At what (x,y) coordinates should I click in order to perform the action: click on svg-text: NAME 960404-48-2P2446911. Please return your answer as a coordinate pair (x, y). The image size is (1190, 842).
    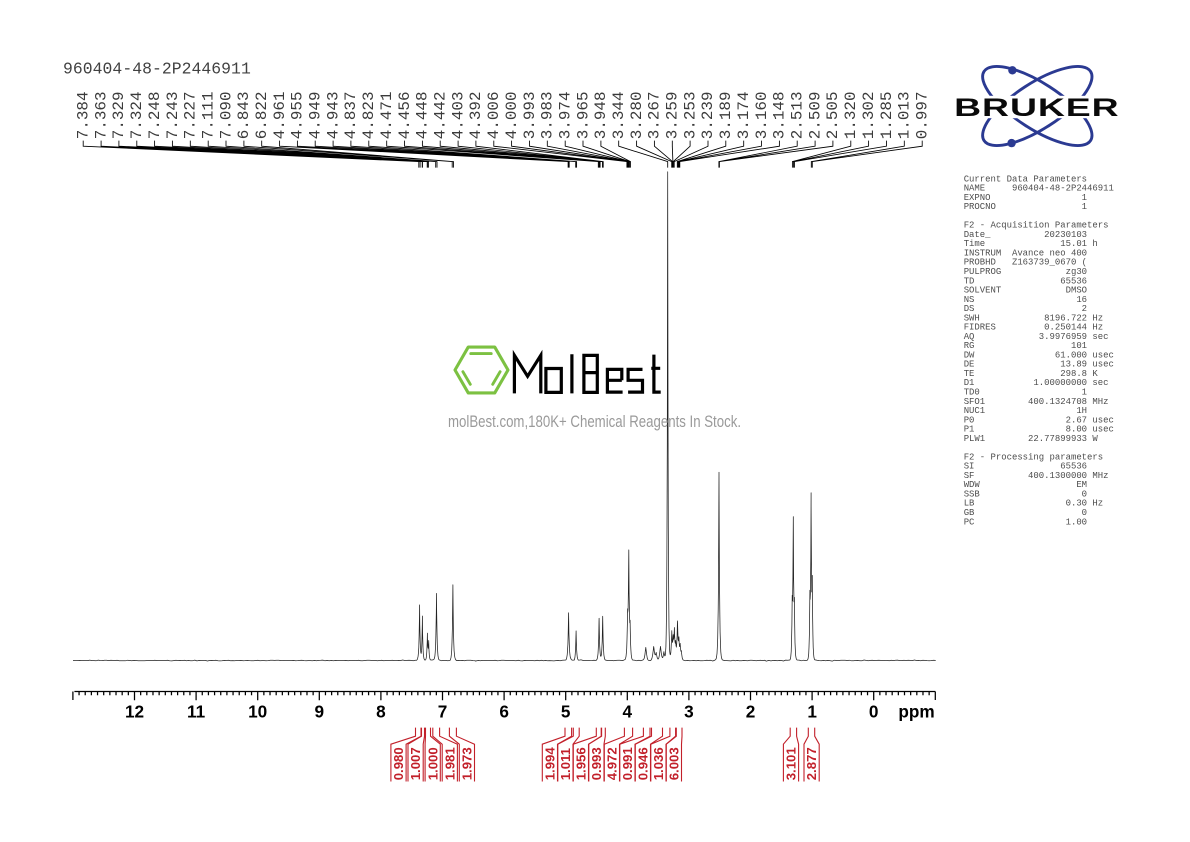
    Looking at the image, I should click on (1039, 189).